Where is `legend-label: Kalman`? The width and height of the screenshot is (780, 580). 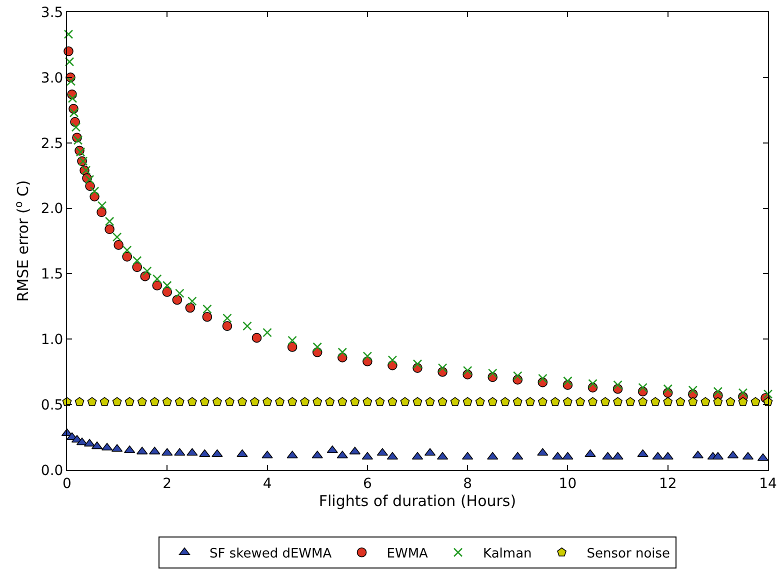
legend-label: Kalman is located at coordinates (507, 554).